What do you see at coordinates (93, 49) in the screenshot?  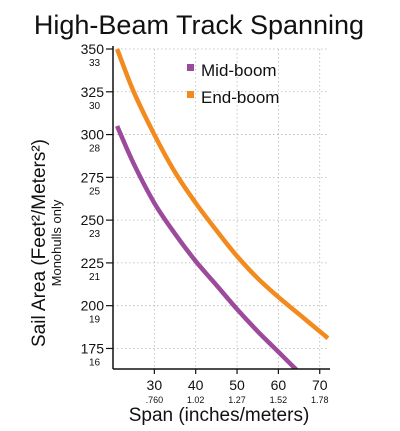 I see `y-tick-label: 350` at bounding box center [93, 49].